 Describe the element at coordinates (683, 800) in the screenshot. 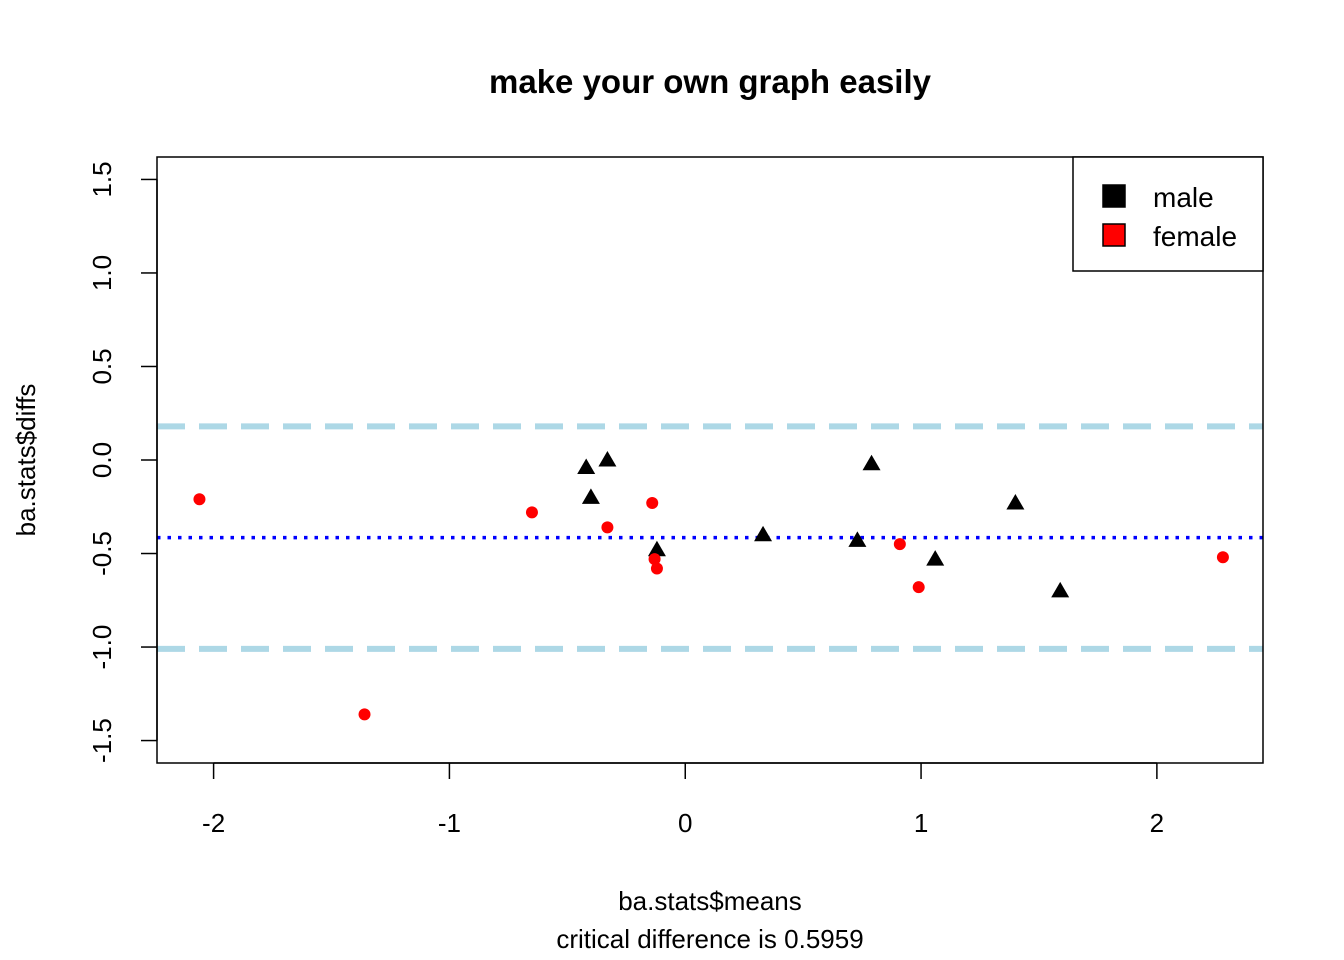

I see `x-axis: -2 -1 0 1 2` at that location.